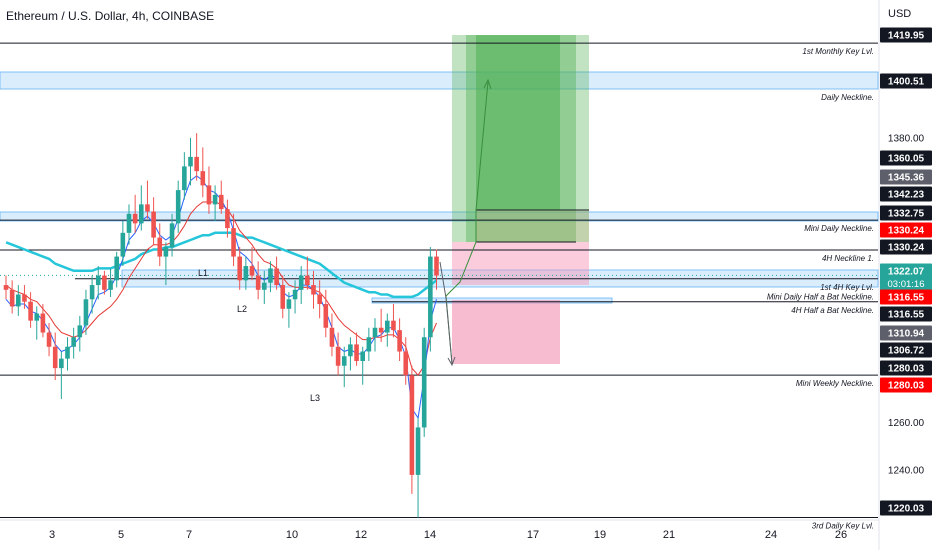  I want to click on daily-neckline-zone, so click(439, 80).